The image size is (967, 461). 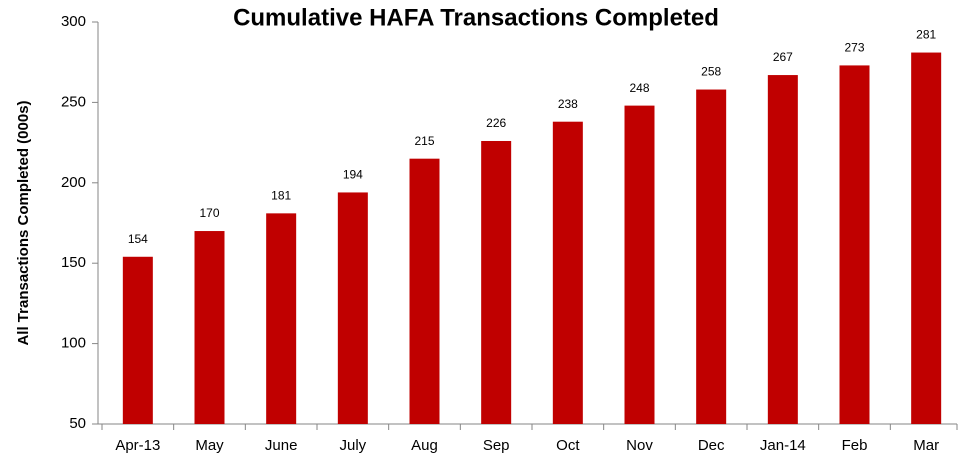 What do you see at coordinates (209, 445) in the screenshot?
I see `x-tick-label: May` at bounding box center [209, 445].